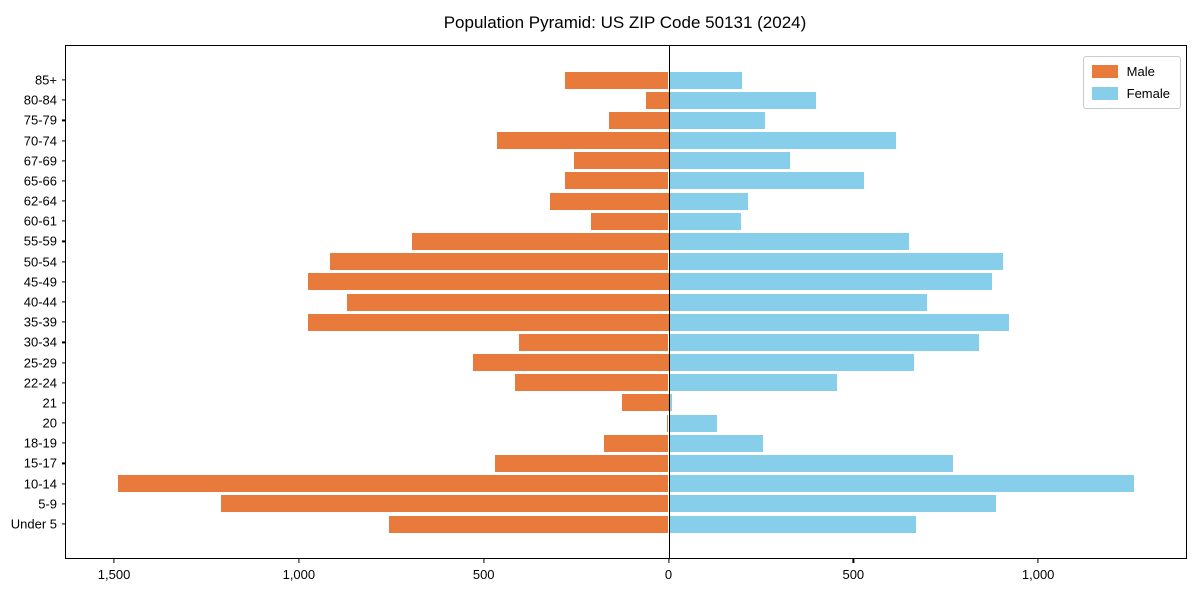  I want to click on y-tick-label-50-54: 50-54, so click(40, 262).